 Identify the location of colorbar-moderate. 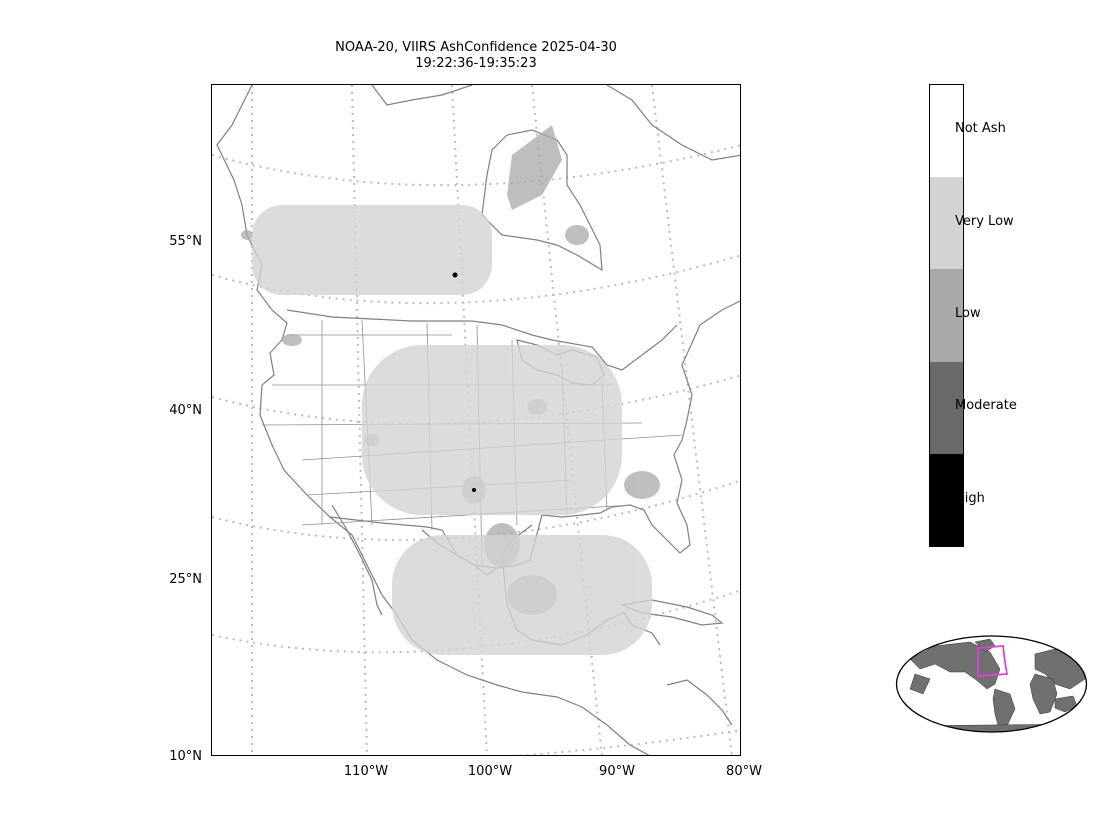
(946, 407).